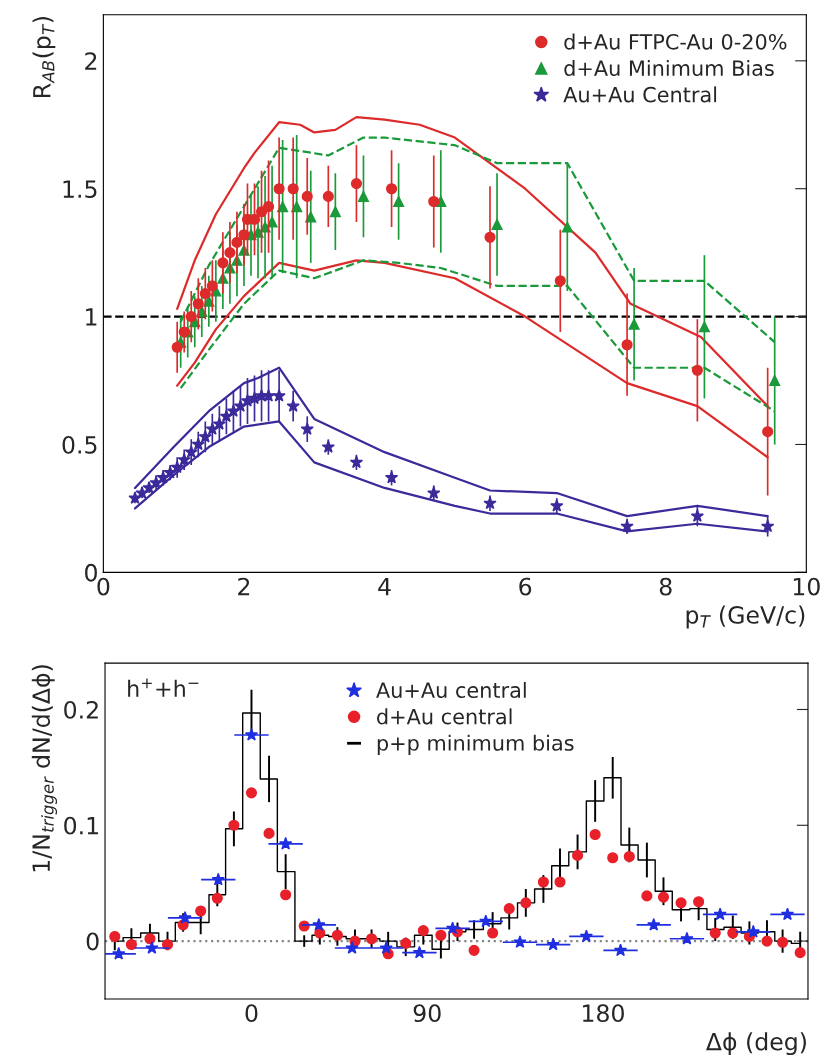 The height and width of the screenshot is (1056, 827). Describe the element at coordinates (81, 709) in the screenshot. I see `y-tick-label: 0.2` at that location.